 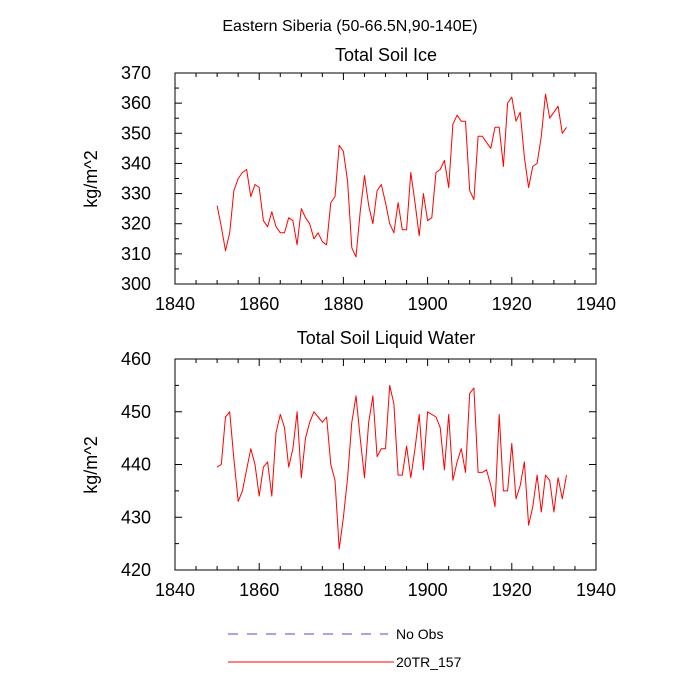 What do you see at coordinates (136, 73) in the screenshot?
I see `y-tick-label: 370` at bounding box center [136, 73].